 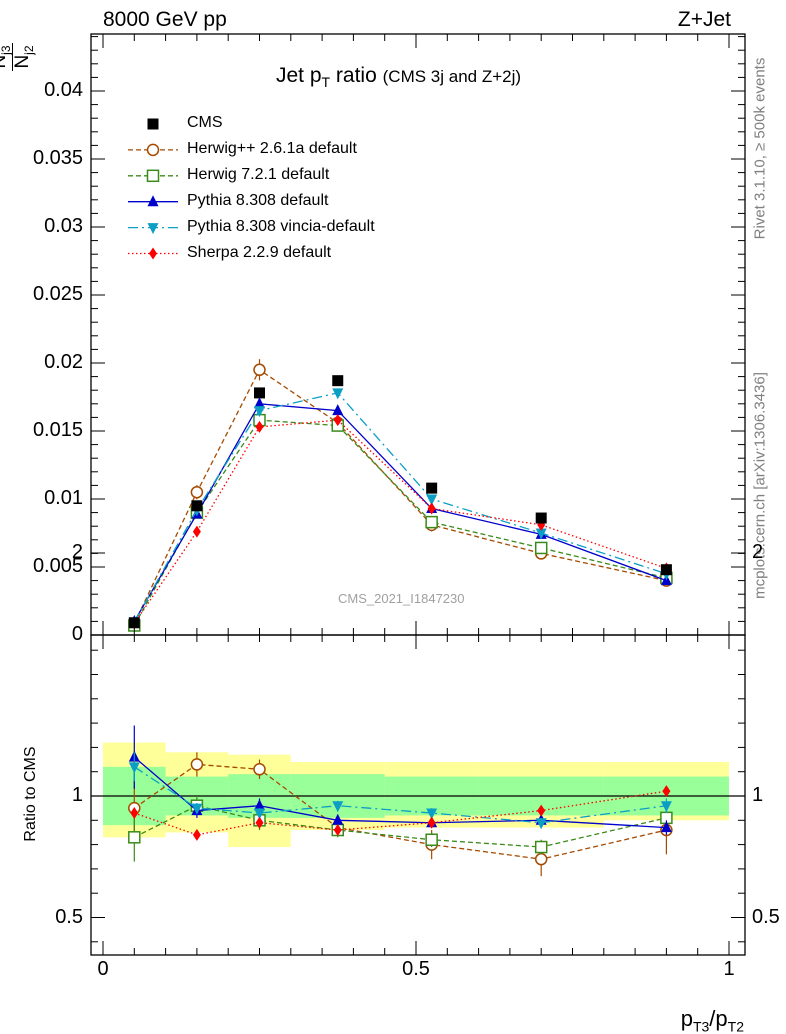 What do you see at coordinates (704, 19) in the screenshot?
I see `process-label: Z+Jet` at bounding box center [704, 19].